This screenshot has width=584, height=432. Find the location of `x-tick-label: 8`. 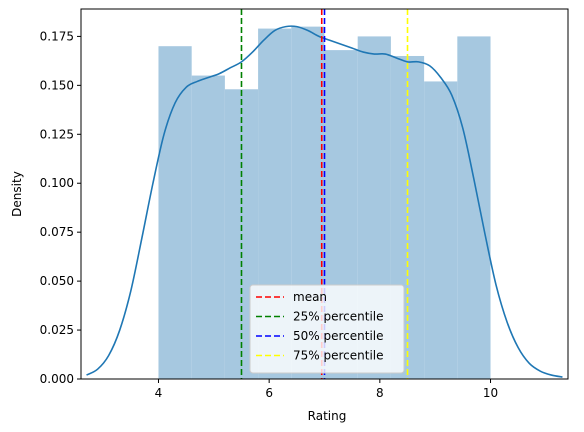

x-tick-label: 8 is located at coordinates (380, 393).